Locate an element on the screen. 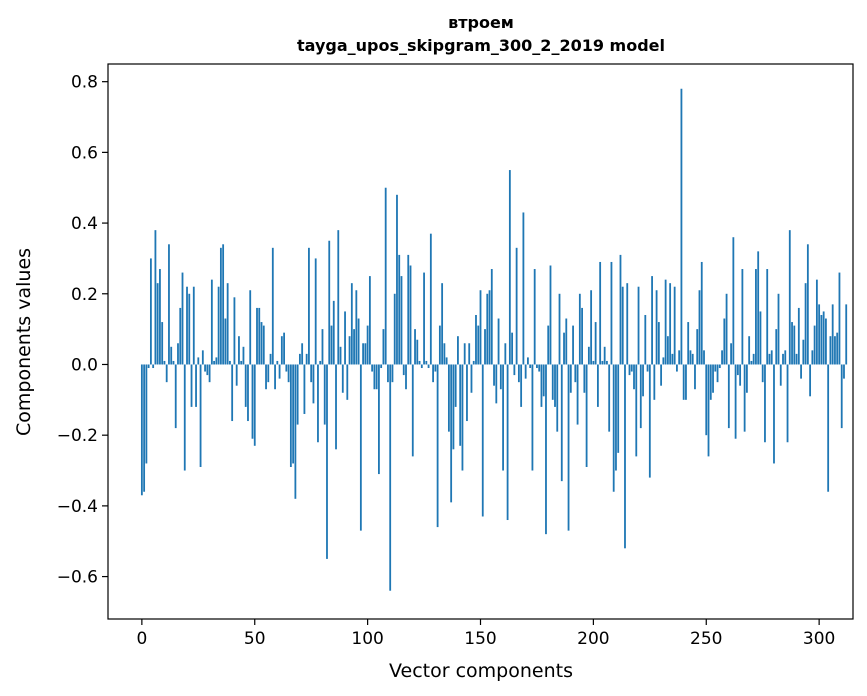  y-tick-label: −0.4 is located at coordinates (77, 507).